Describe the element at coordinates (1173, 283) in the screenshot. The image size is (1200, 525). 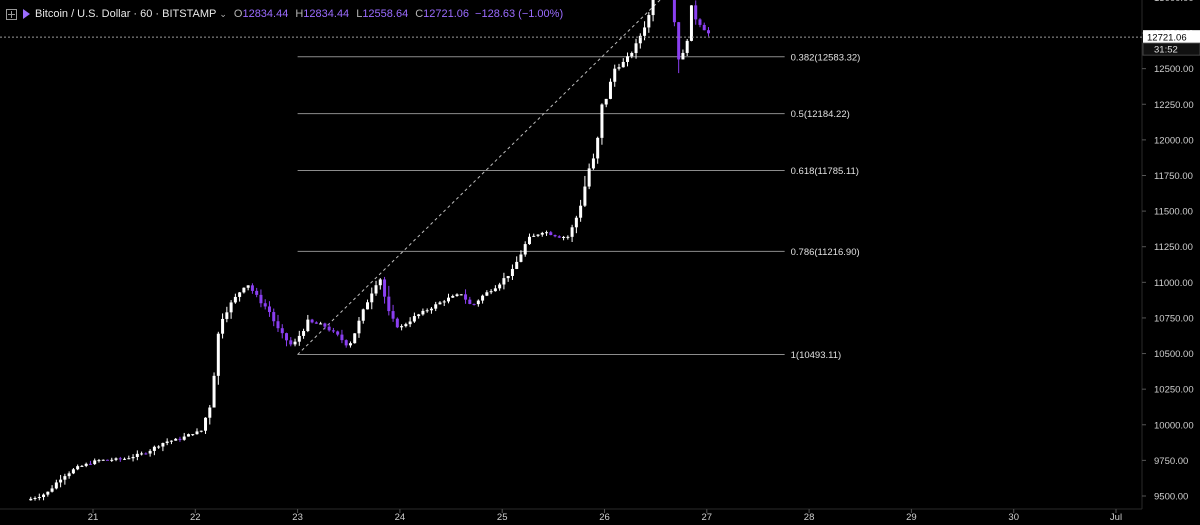
I see `price-tick-label: 11000.00` at that location.